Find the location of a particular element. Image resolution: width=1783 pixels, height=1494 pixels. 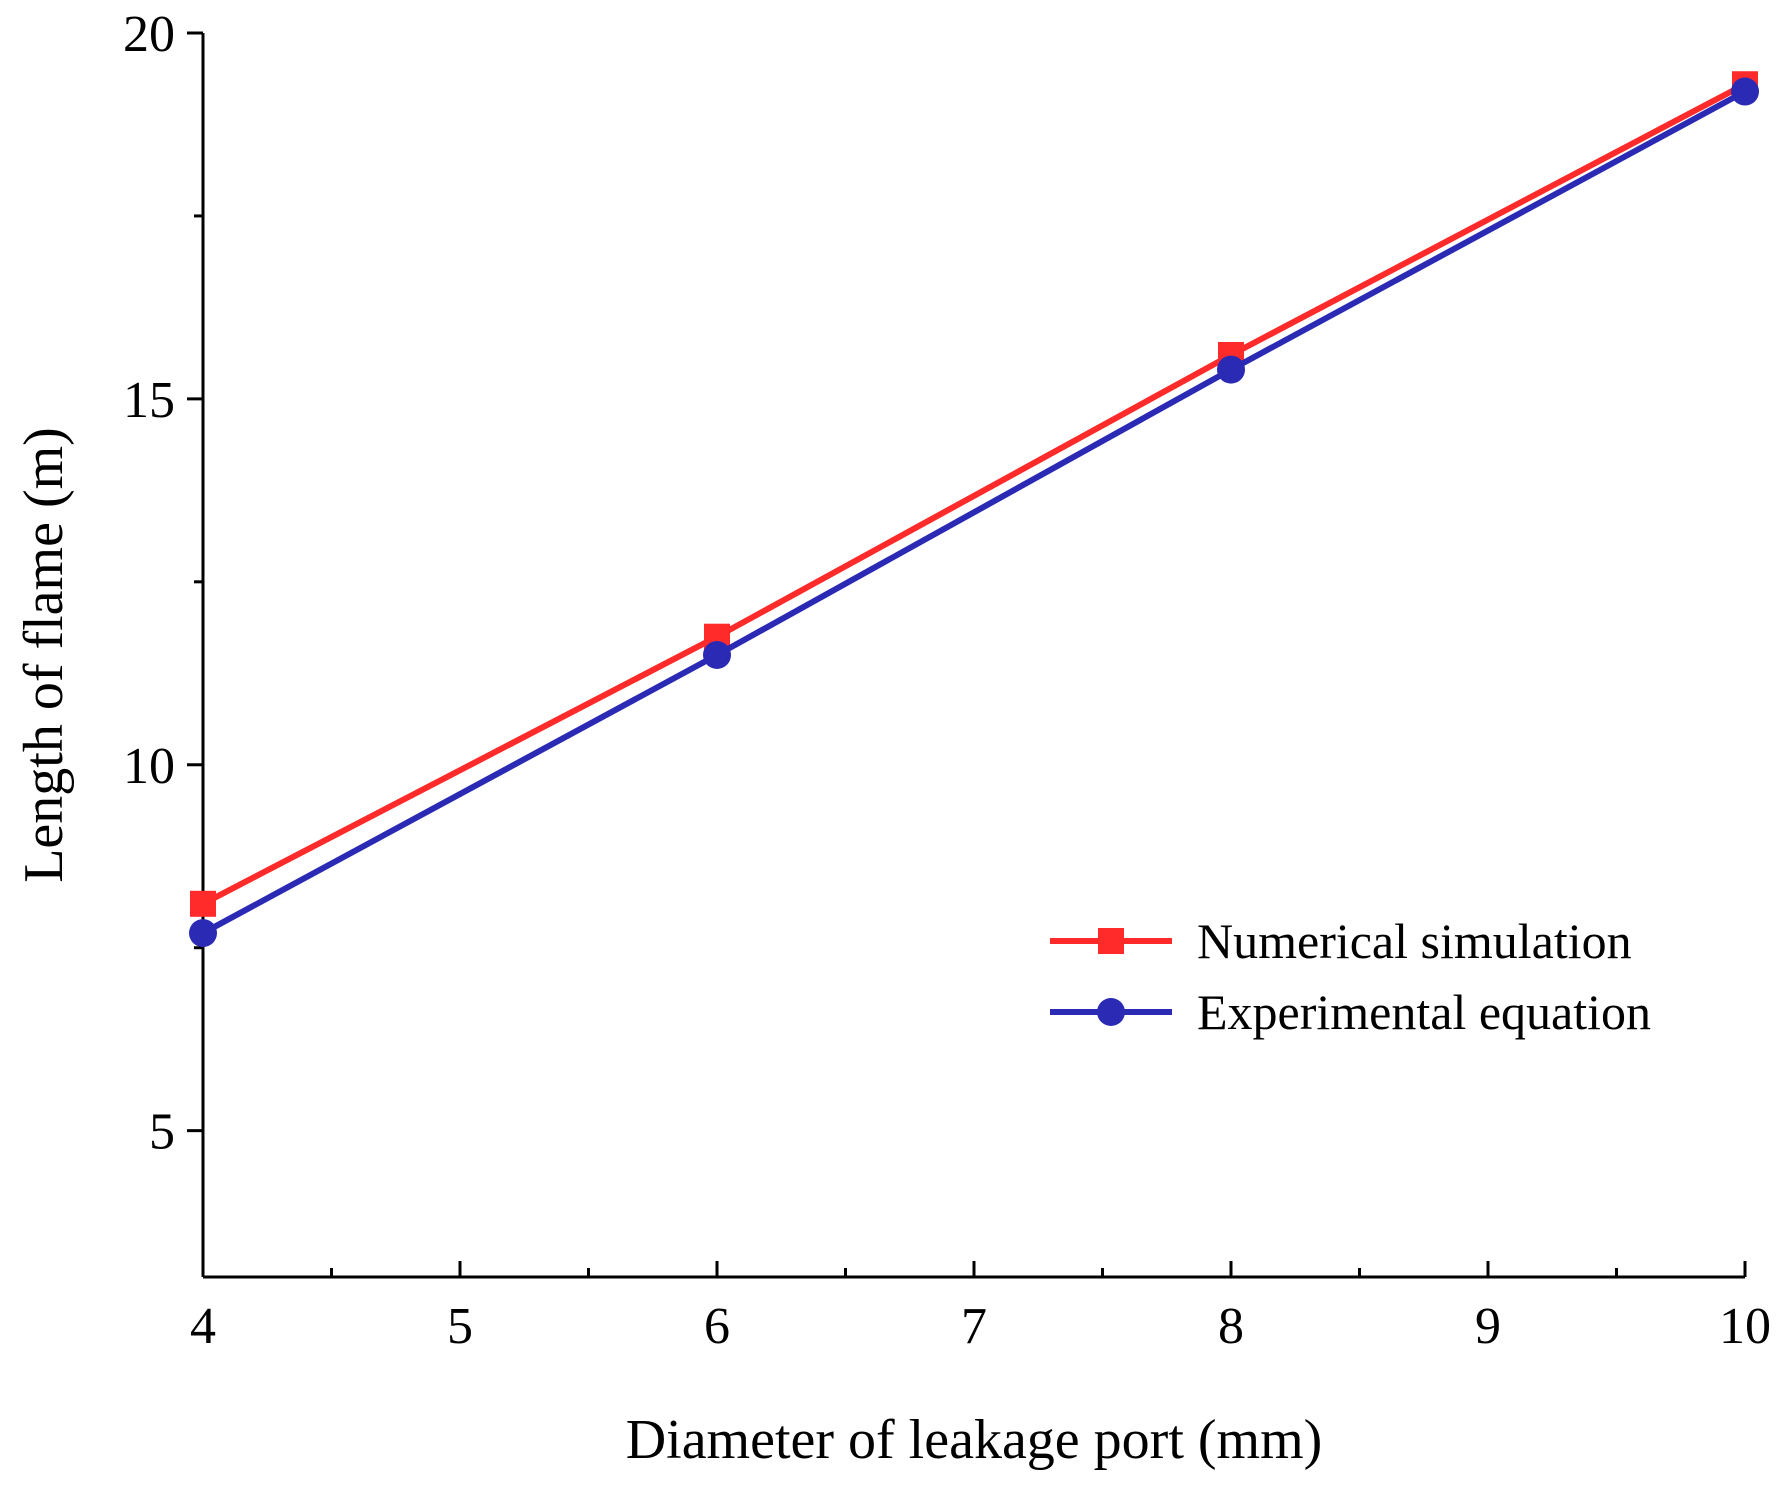

x-axis-ticks: 4 5 6 7 8 9 10 is located at coordinates (980, 1308).